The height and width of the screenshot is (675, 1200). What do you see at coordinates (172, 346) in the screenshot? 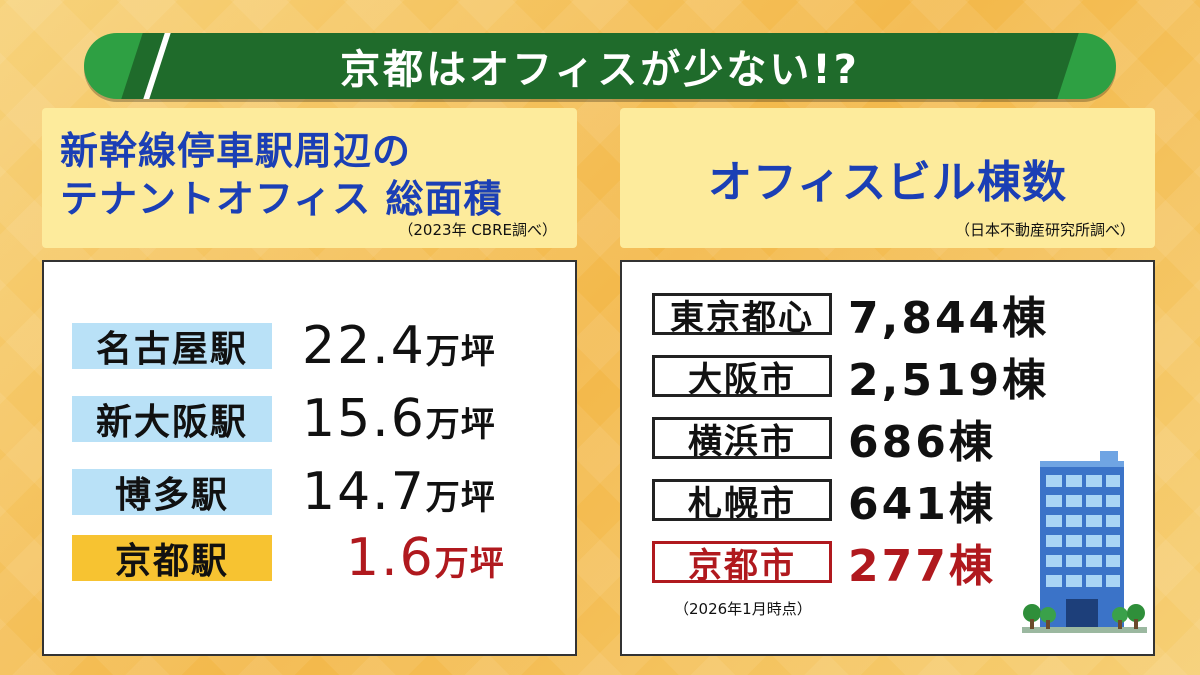
I see `station-name: 名古屋駅` at bounding box center [172, 346].